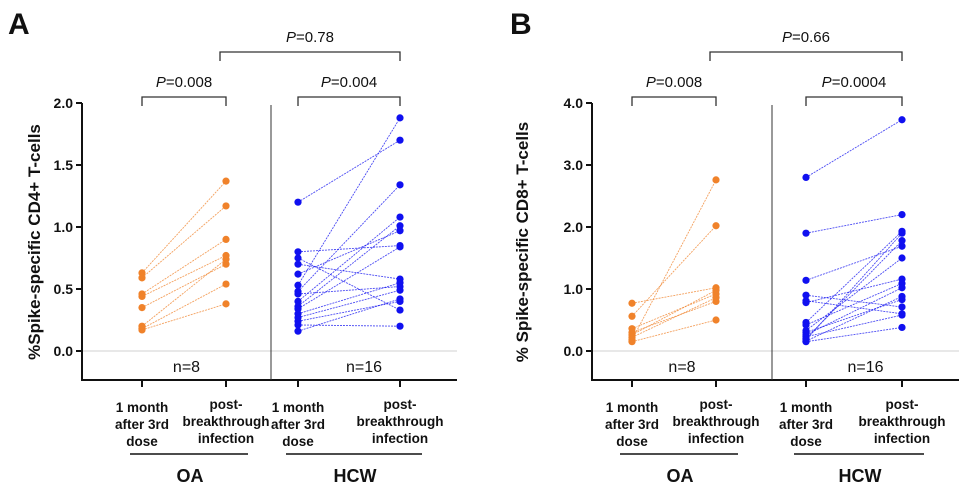 This screenshot has height=500, width=968. I want to click on p-value: =0.008, so click(189, 82).